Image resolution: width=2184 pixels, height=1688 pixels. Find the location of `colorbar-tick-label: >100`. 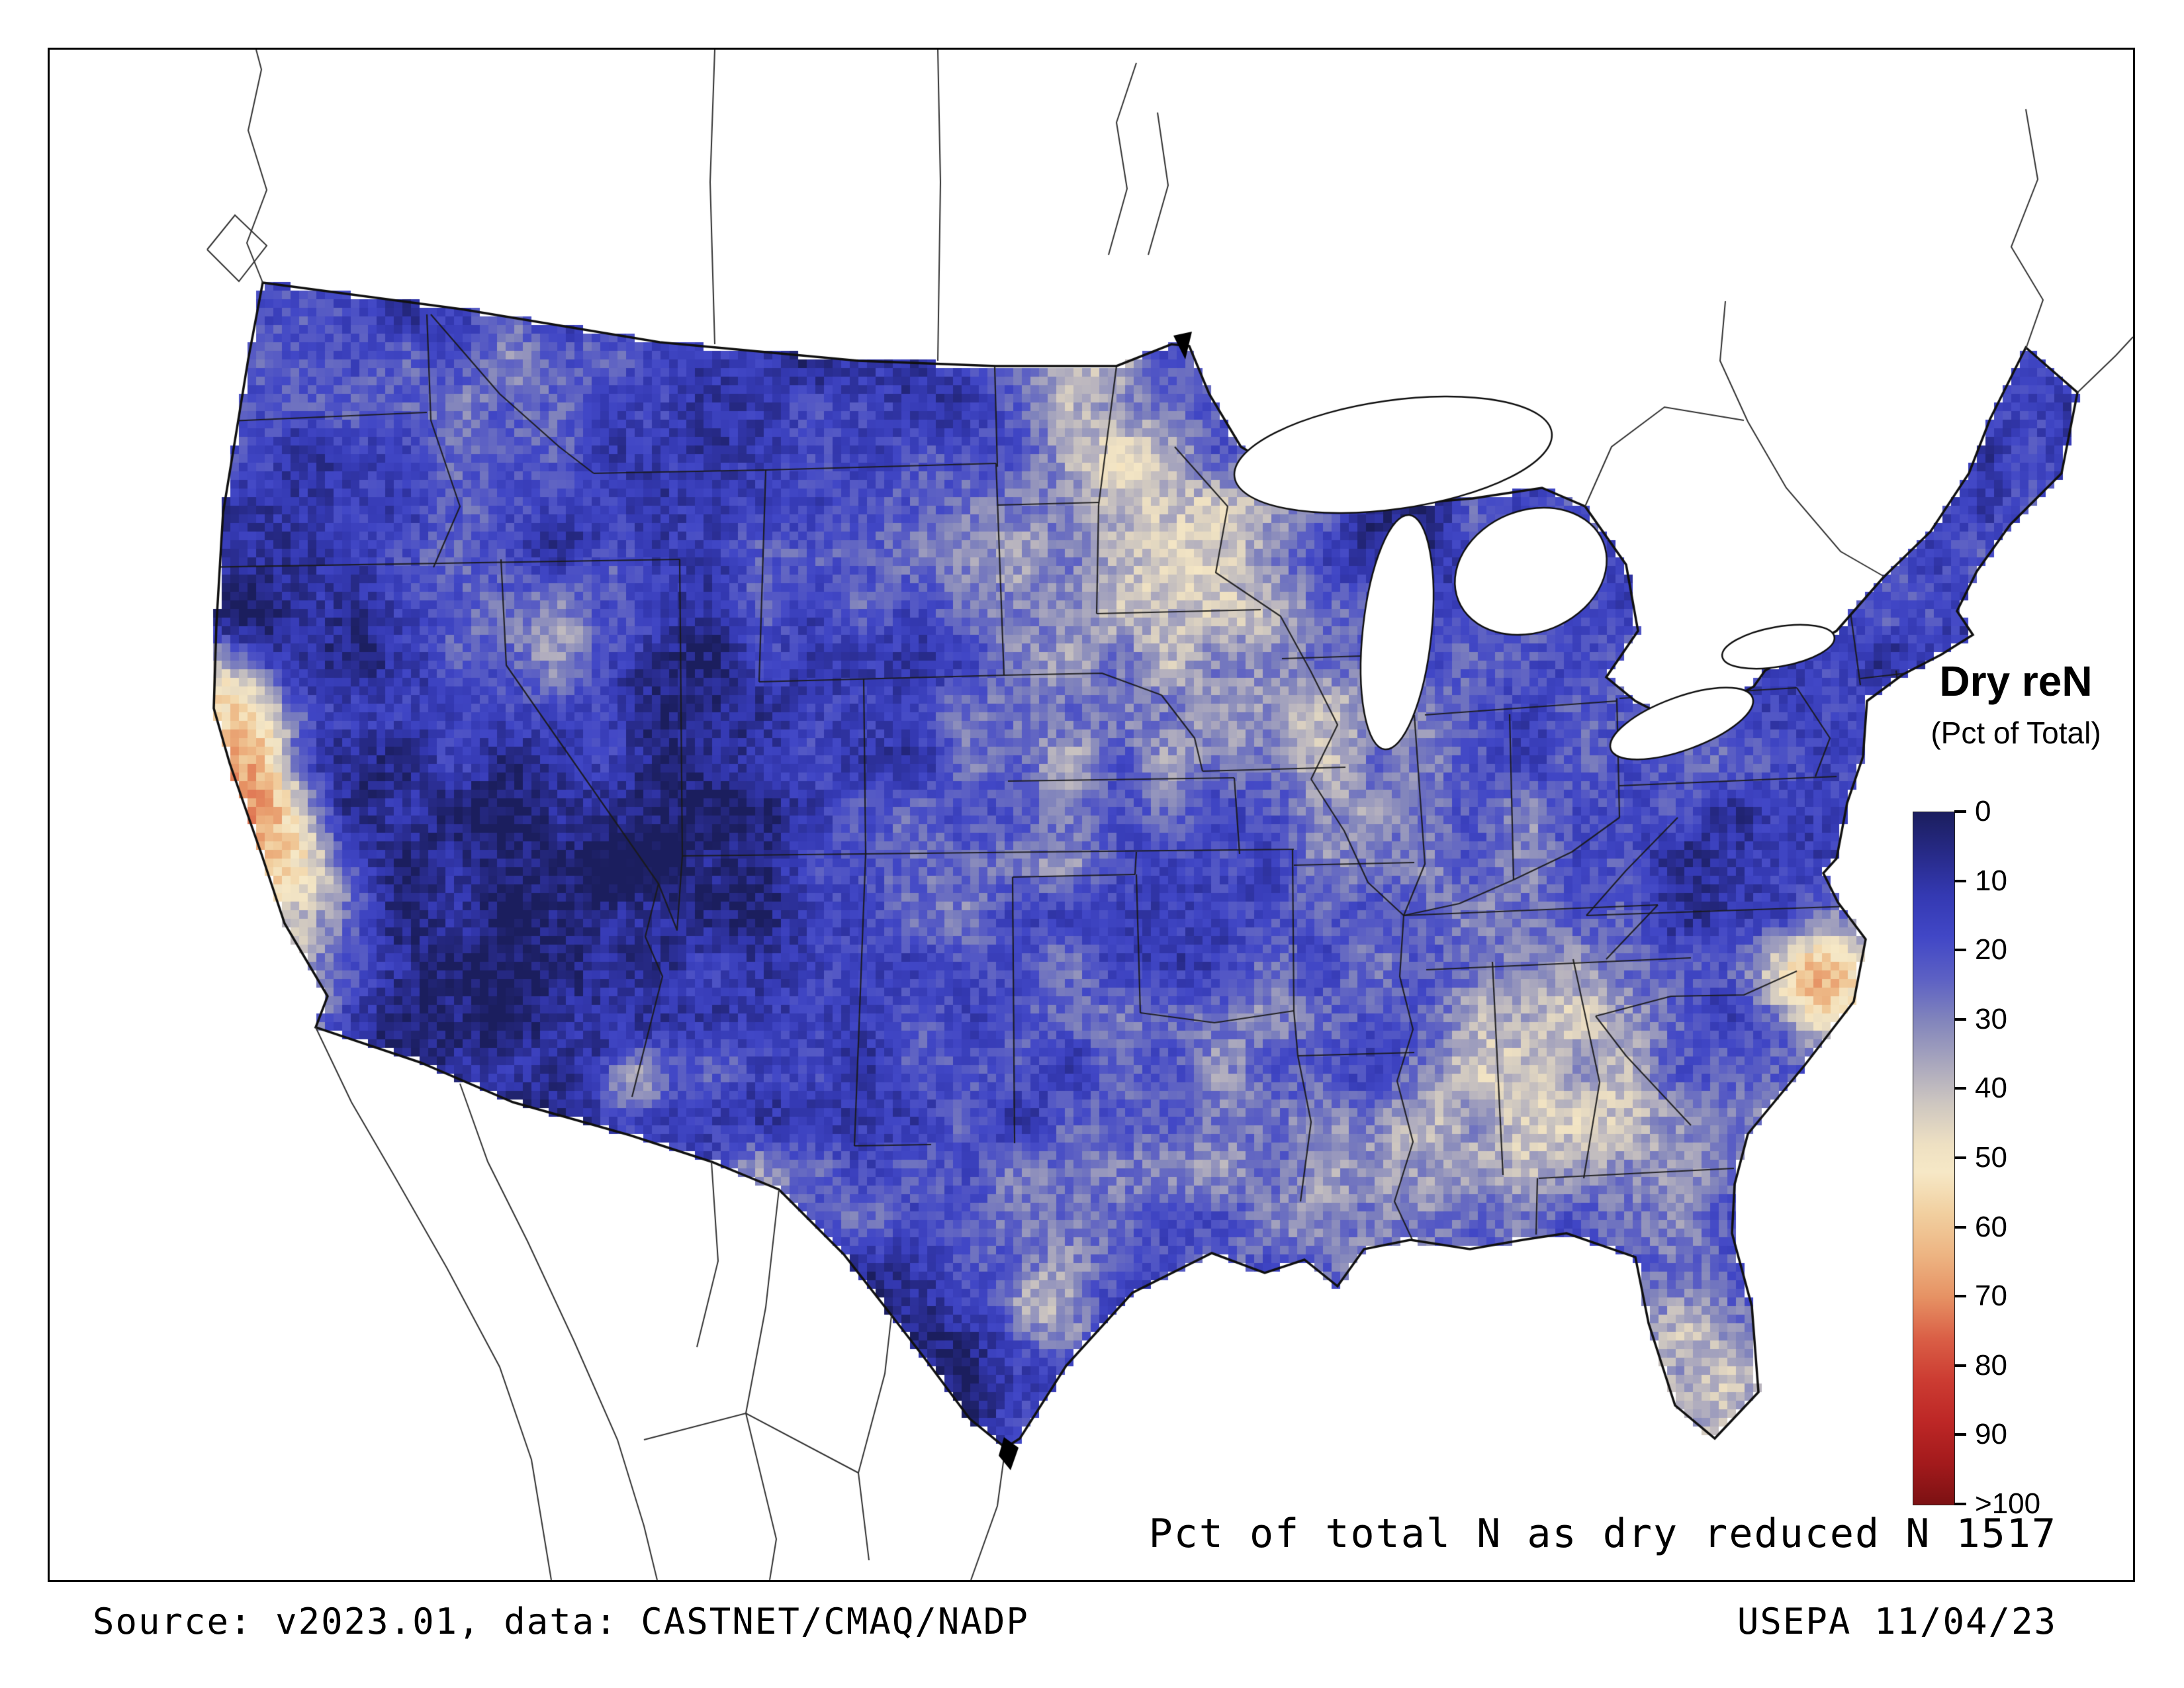

colorbar-tick-label: >100 is located at coordinates (2008, 1503).